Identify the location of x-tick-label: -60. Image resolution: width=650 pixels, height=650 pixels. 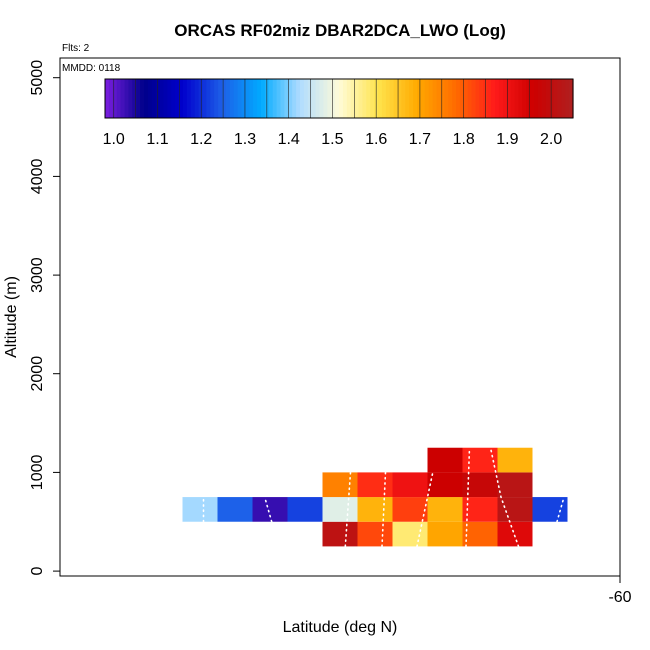
(619, 597).